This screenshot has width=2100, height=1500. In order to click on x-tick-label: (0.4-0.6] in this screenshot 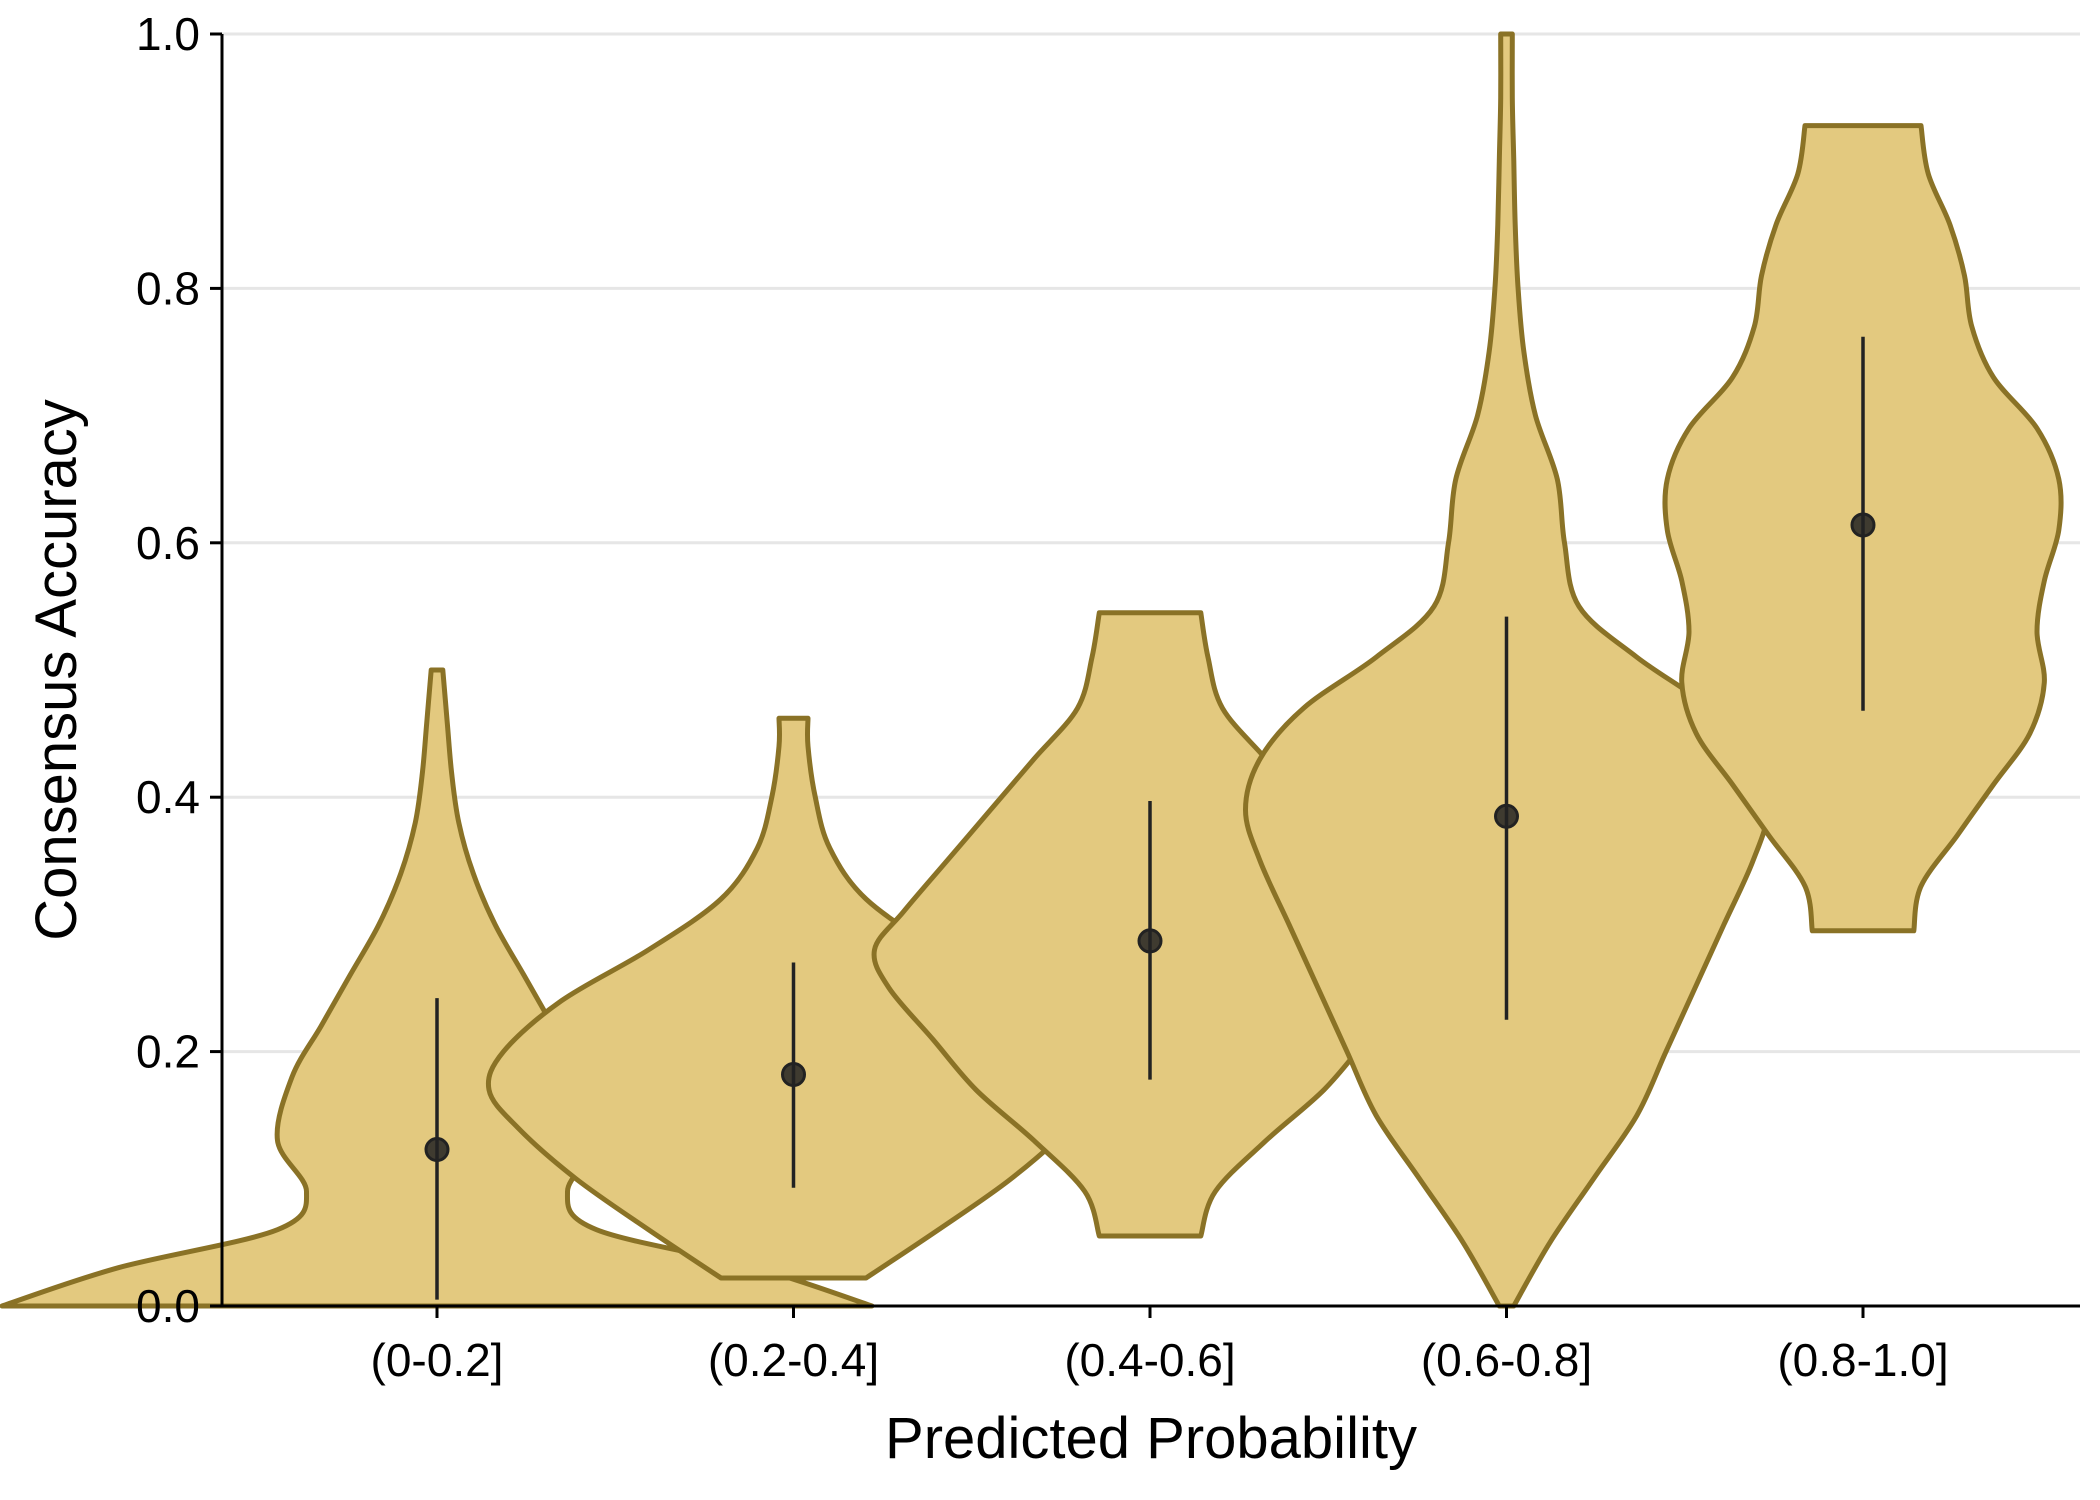, I will do `click(1149, 1360)`.